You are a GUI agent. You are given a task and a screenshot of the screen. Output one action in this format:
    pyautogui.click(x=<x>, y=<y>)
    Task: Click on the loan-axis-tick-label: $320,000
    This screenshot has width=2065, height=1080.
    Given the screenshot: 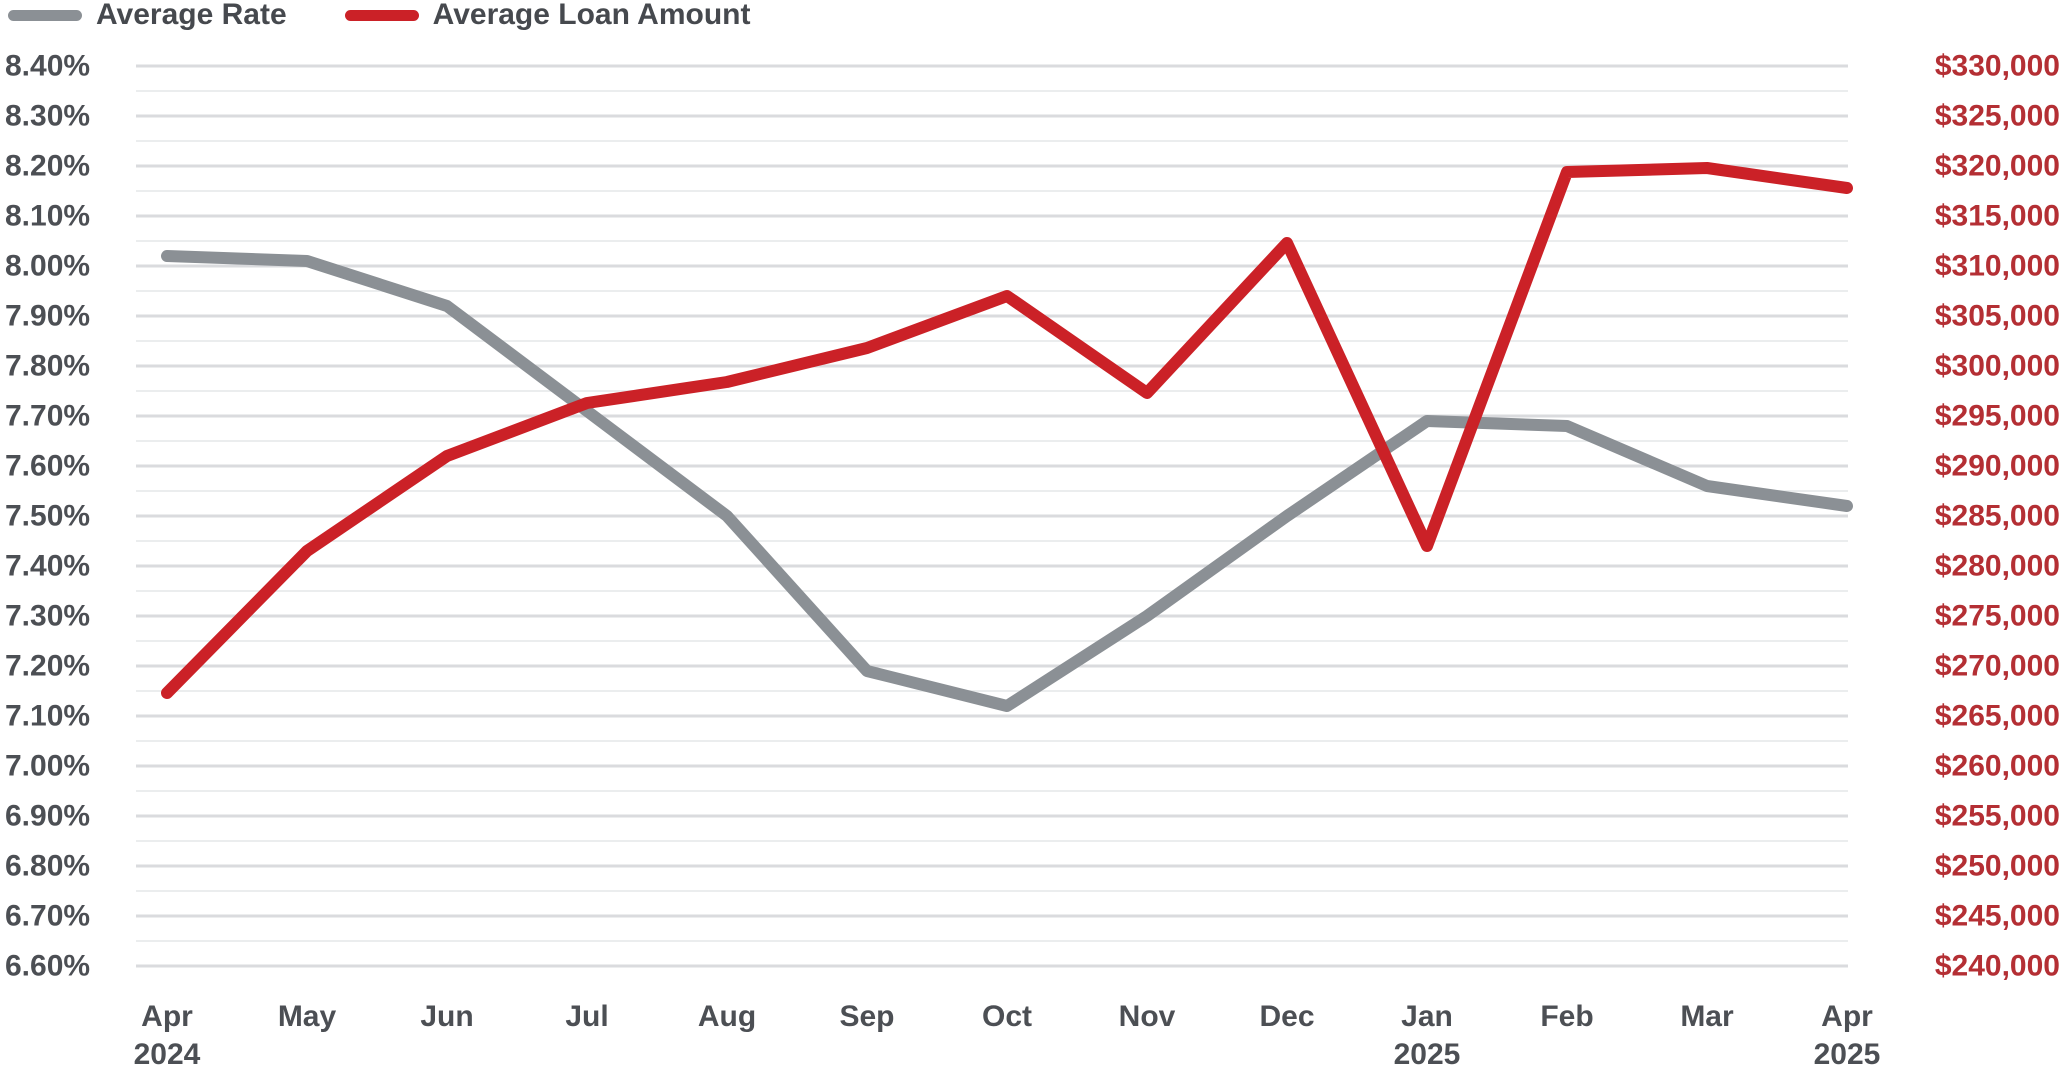 What is the action you would take?
    pyautogui.click(x=1997, y=166)
    